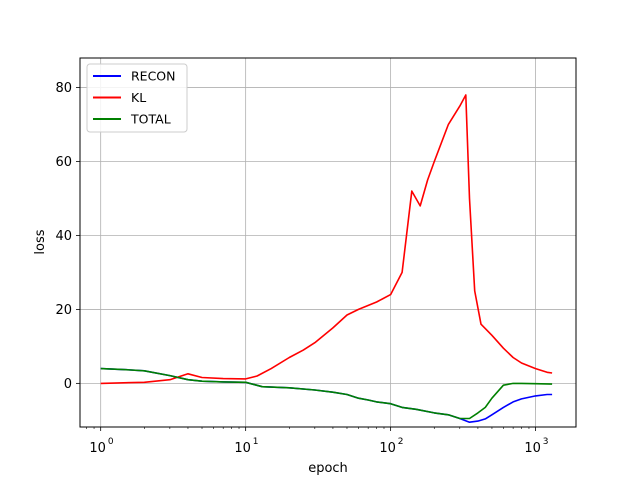 Image resolution: width=640 pixels, height=480 pixels. What do you see at coordinates (63, 88) in the screenshot?
I see `y-tick-label: 80` at bounding box center [63, 88].